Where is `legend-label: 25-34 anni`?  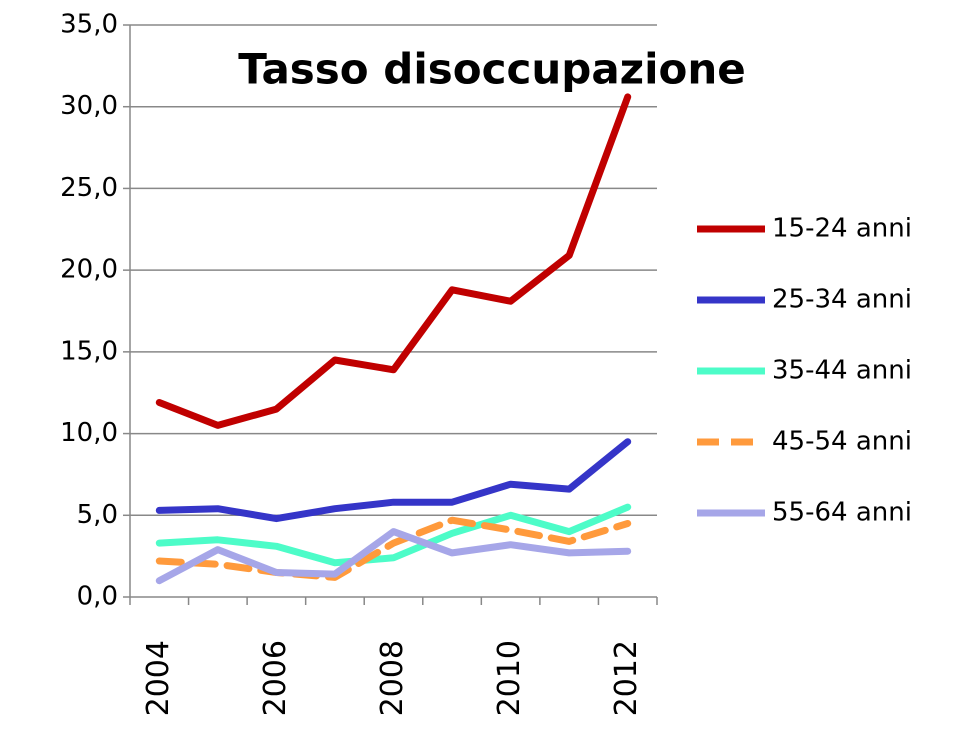
legend-label: 25-34 anni is located at coordinates (842, 300).